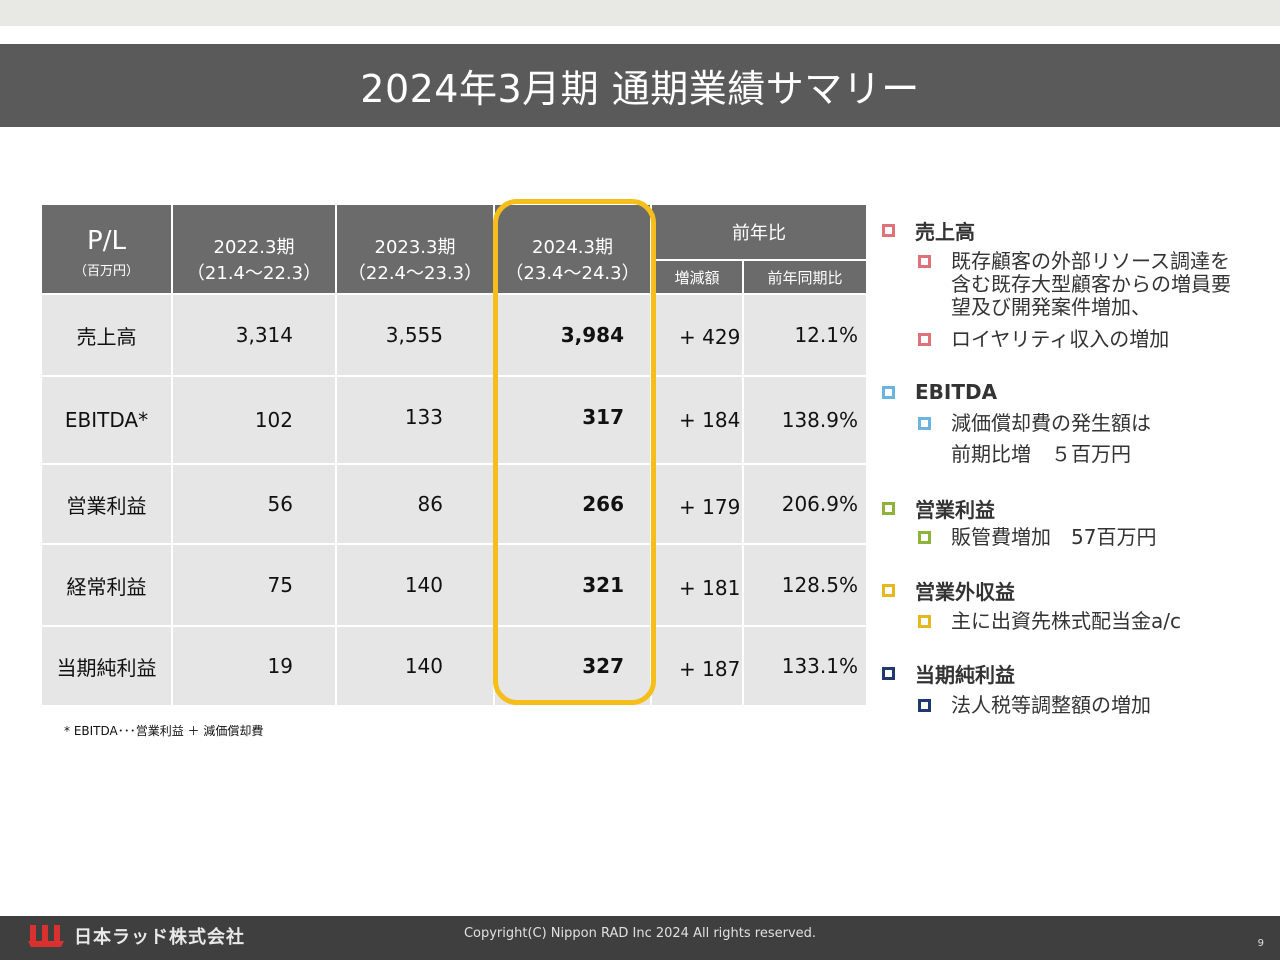 This screenshot has width=1280, height=960. What do you see at coordinates (106, 666) in the screenshot?
I see `row-label: 当期純利益` at bounding box center [106, 666].